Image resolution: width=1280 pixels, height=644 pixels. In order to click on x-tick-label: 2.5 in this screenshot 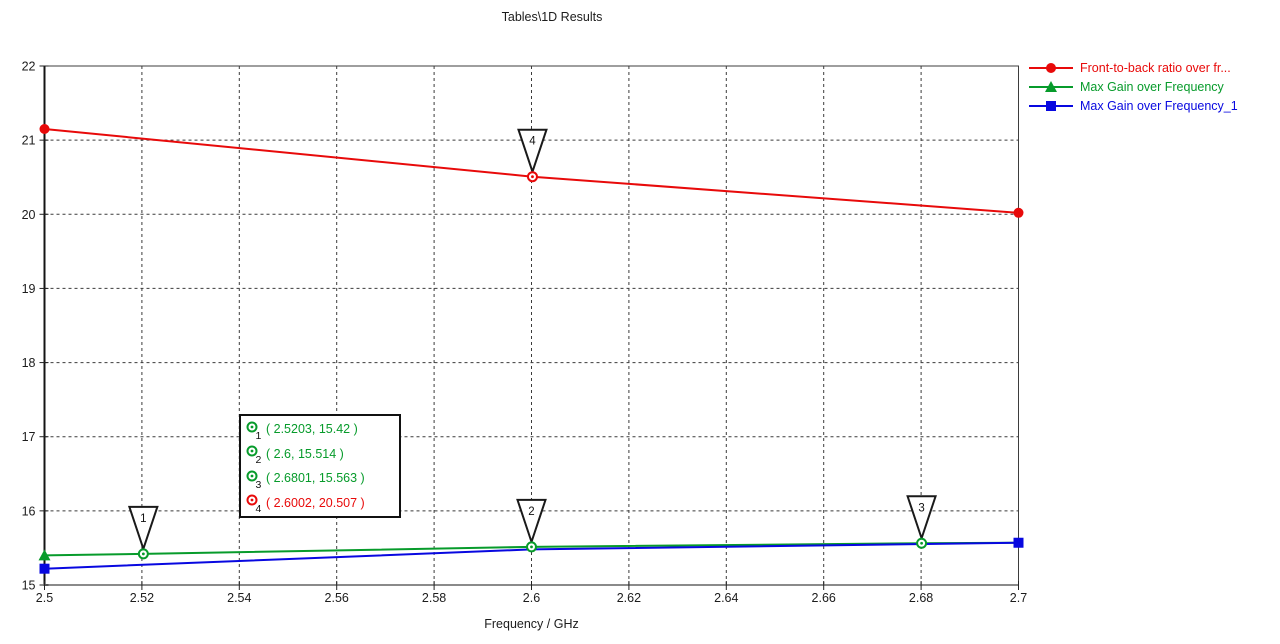, I will do `click(44, 598)`.